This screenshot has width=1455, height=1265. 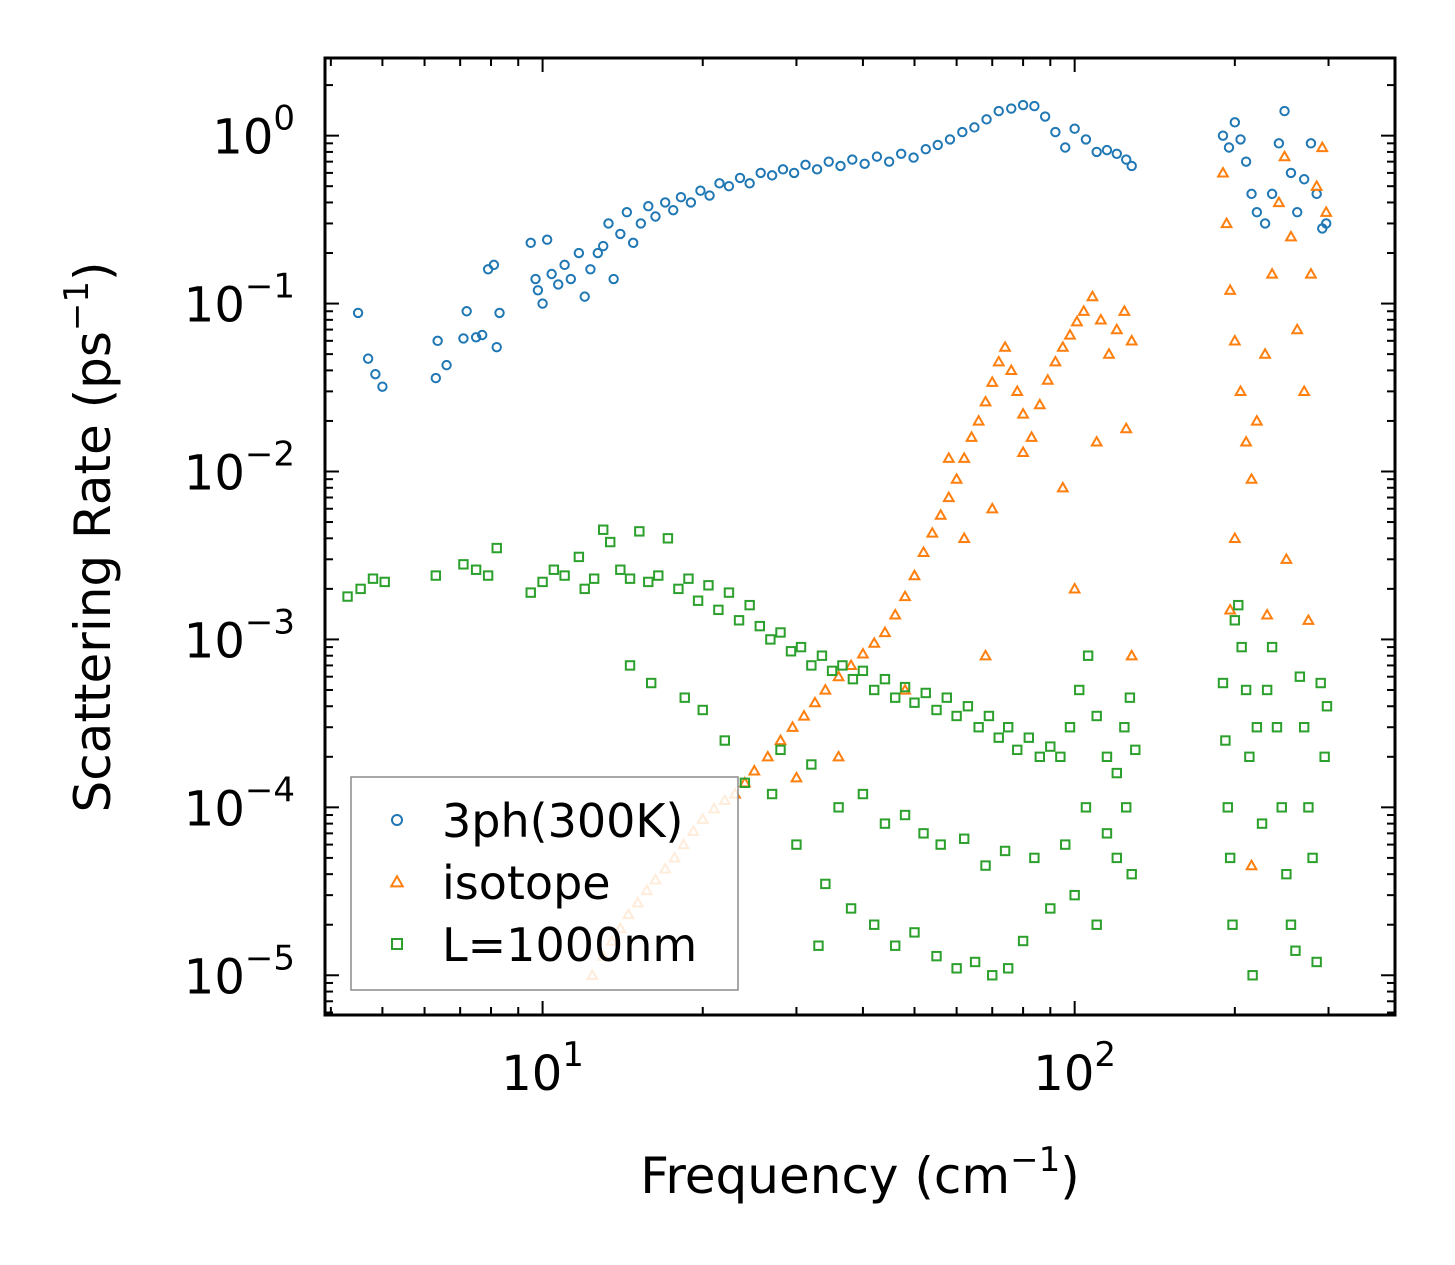 What do you see at coordinates (239, 300) in the screenshot?
I see `y-tick-label: 10−1` at bounding box center [239, 300].